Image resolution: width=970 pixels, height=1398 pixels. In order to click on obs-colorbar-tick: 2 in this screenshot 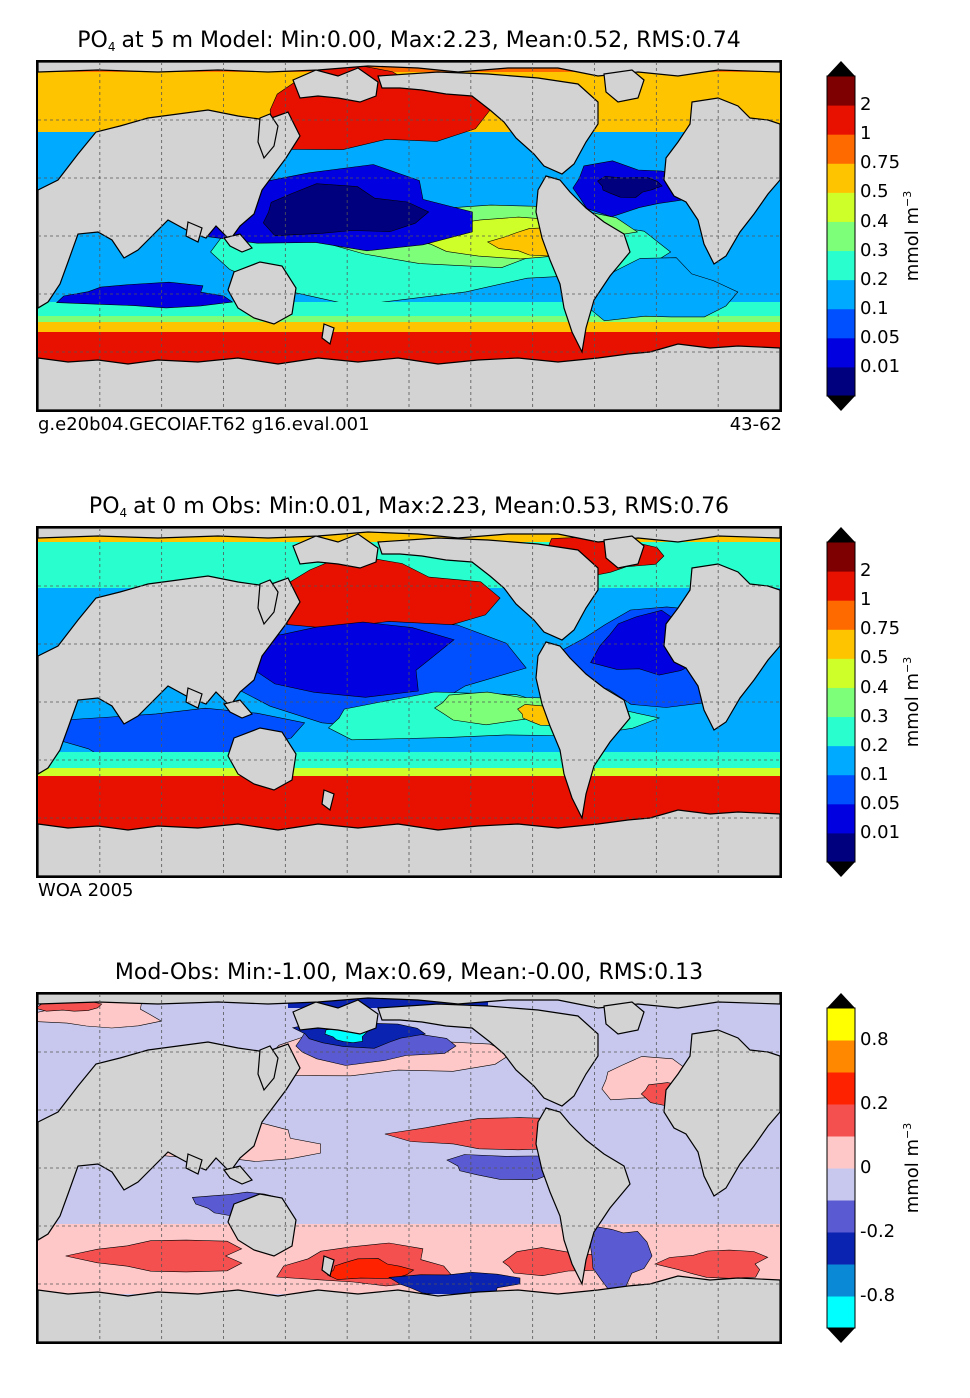, I will do `click(866, 571)`.